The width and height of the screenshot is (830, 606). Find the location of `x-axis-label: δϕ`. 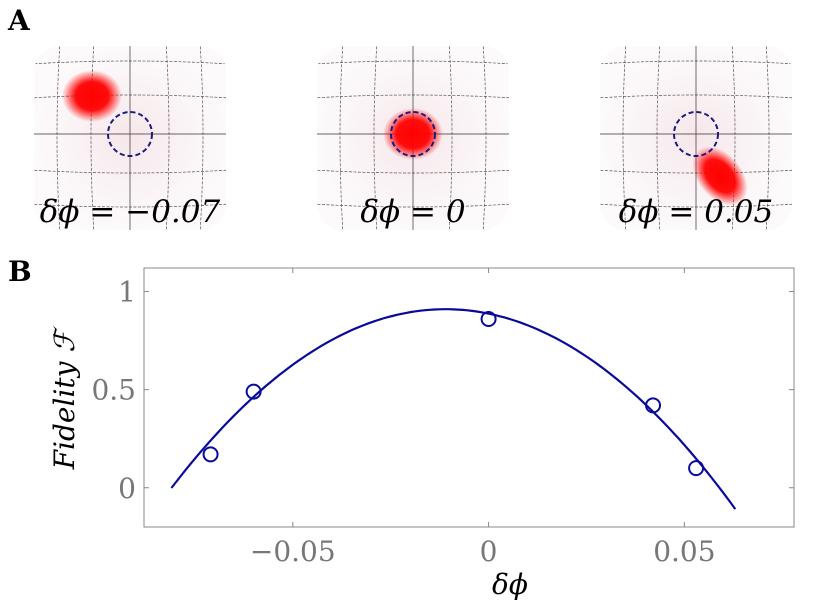

x-axis-label: δϕ is located at coordinates (510, 584).